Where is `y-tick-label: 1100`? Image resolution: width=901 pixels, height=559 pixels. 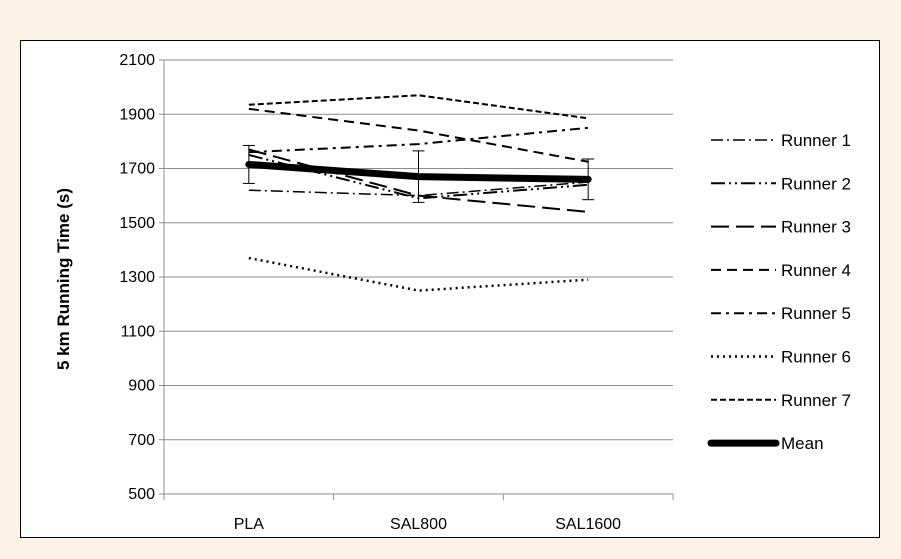
y-tick-label: 1100 is located at coordinates (138, 331).